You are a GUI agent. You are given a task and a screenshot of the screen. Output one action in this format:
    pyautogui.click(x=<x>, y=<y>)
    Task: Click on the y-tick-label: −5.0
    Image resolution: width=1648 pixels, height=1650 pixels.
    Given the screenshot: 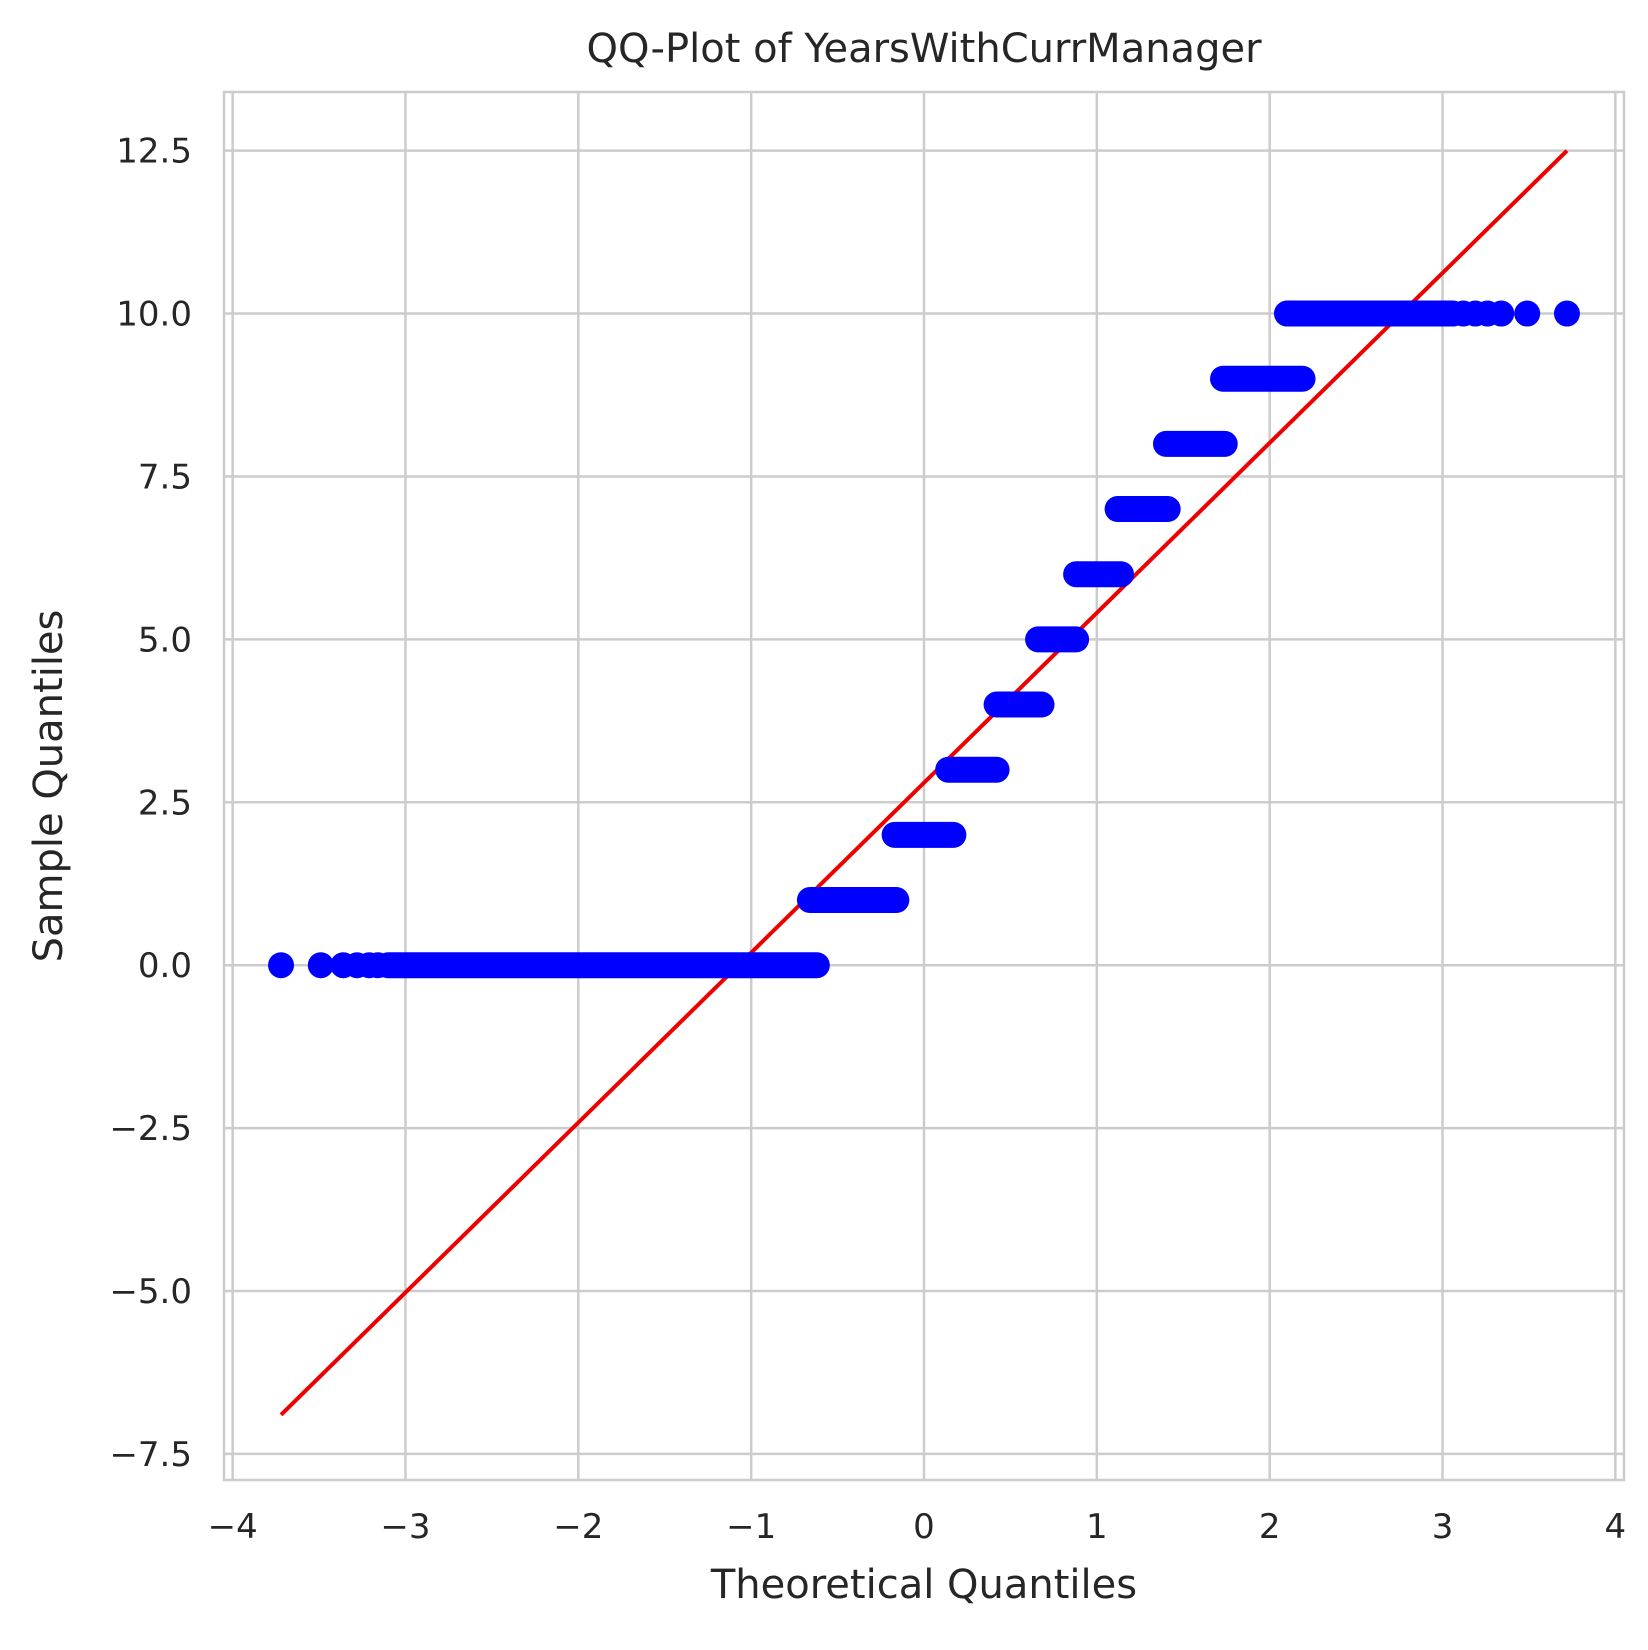 What is the action you would take?
    pyautogui.click(x=150, y=1292)
    